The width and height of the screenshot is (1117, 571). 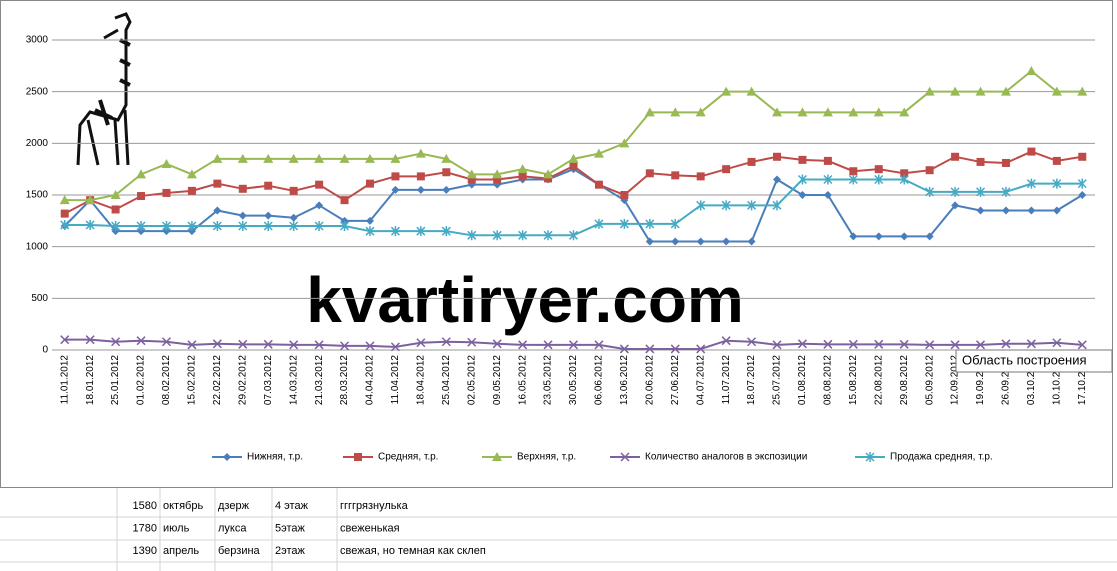 What do you see at coordinates (955, 380) in the screenshot?
I see `x-tick-label: 12.09.2012` at bounding box center [955, 380].